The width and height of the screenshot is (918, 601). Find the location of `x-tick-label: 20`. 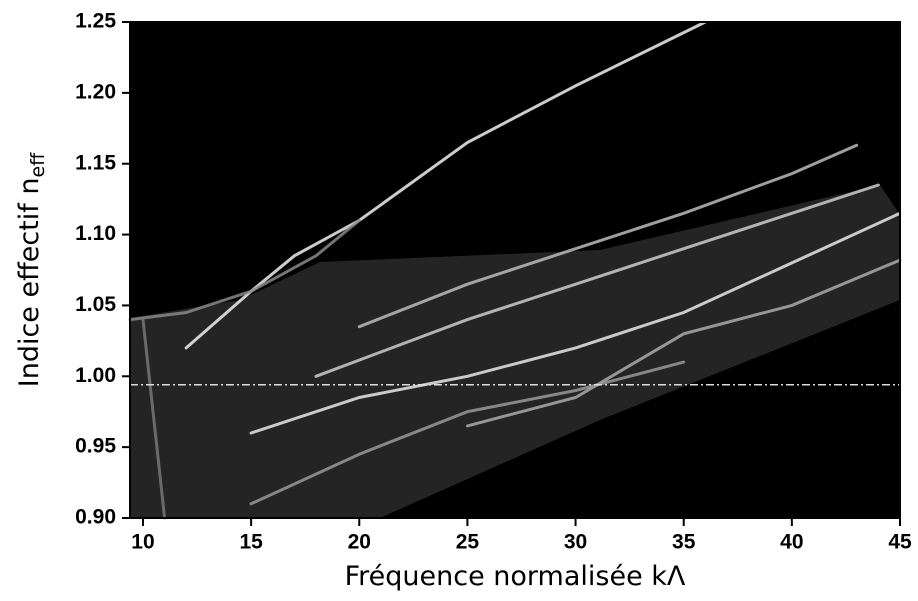

x-tick-label: 20 is located at coordinates (359, 542).